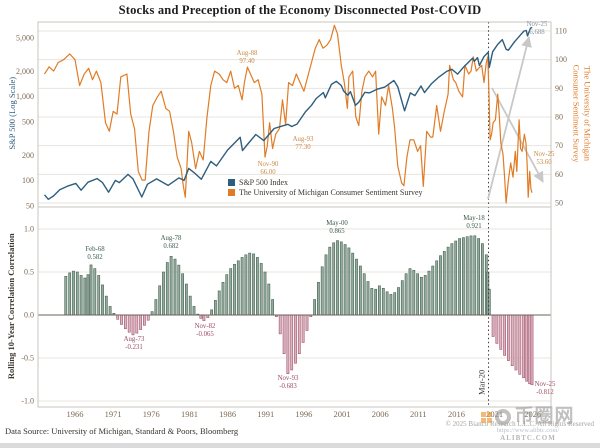 This screenshot has width=600, height=448. Describe the element at coordinates (113, 414) in the screenshot. I see `year-axis-tick: 1971` at that location.